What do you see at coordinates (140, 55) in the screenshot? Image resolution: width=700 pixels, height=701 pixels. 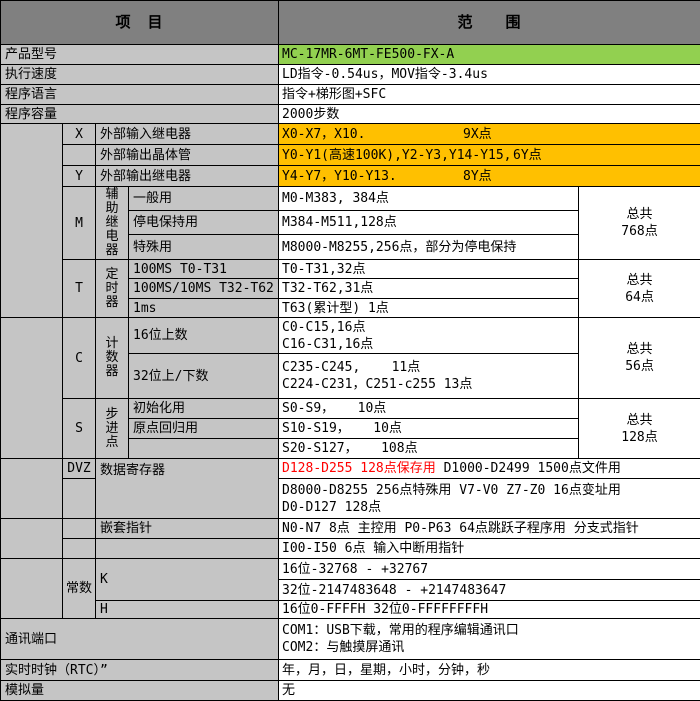 I see `product-model-label: 产品型号` at bounding box center [140, 55].